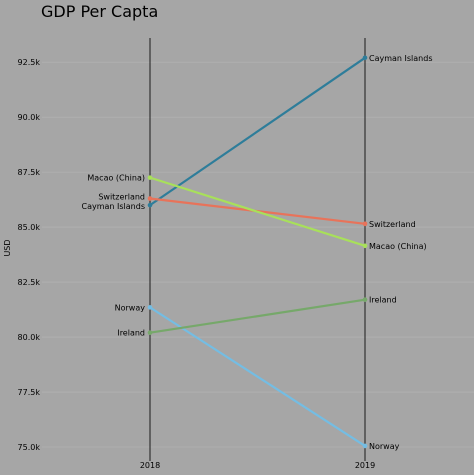 The image size is (474, 475). Describe the element at coordinates (130, 307) in the screenshot. I see `left-point-label: Norway` at that location.